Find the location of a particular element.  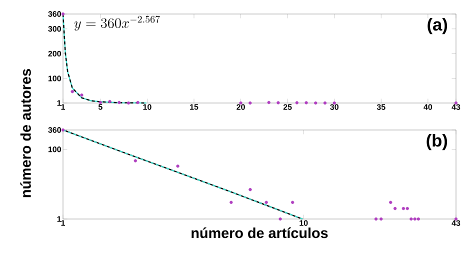

x-axis-title: número de artículos is located at coordinates (260, 232).